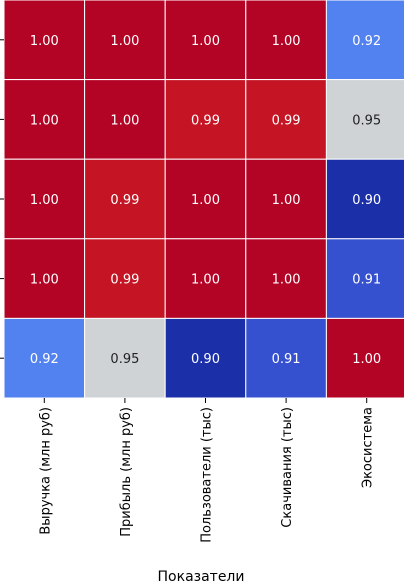 The width and height of the screenshot is (404, 587). Describe the element at coordinates (287, 467) in the screenshot. I see `x-tick-label: Скачивания (тыс)` at that location.